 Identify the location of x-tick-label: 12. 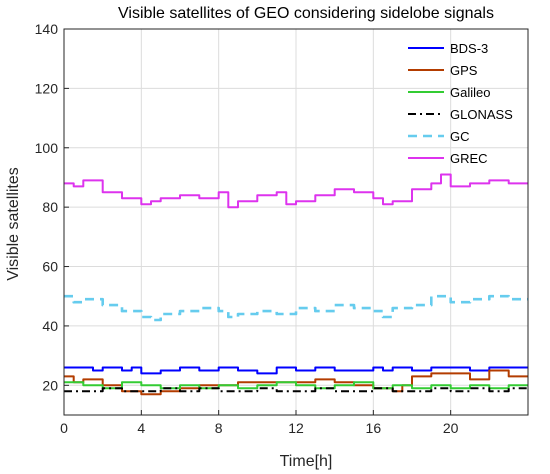
(296, 428).